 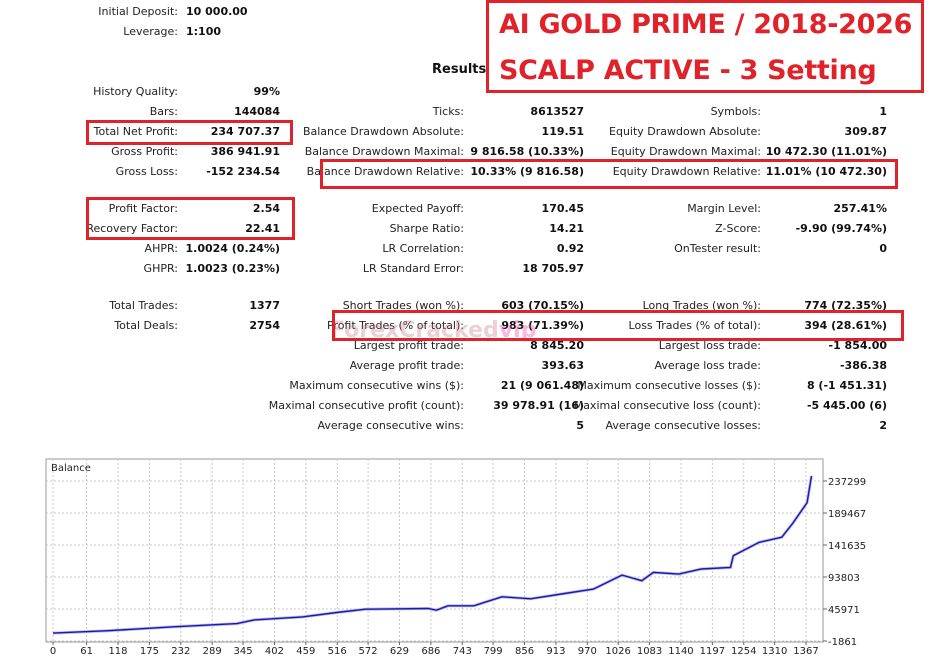 What do you see at coordinates (366, 405) in the screenshot?
I see `stat-label: Maximal consecutive profit (count):` at bounding box center [366, 405].